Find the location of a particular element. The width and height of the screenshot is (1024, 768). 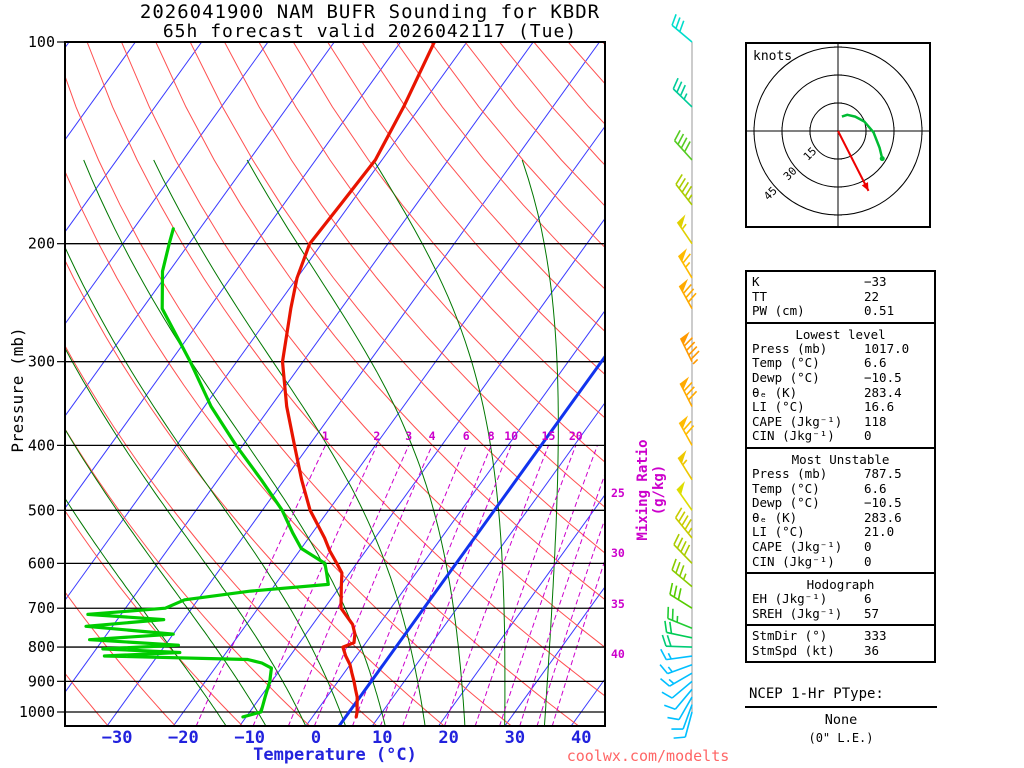

pressure-tick-label: 200 is located at coordinates (41, 244).